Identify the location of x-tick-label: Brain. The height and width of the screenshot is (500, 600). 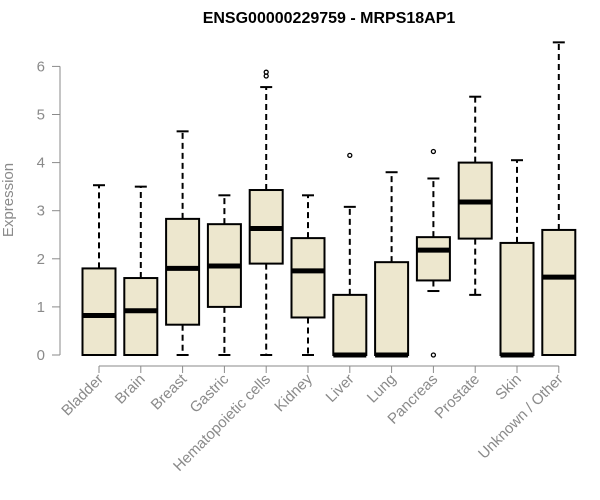
(130, 389).